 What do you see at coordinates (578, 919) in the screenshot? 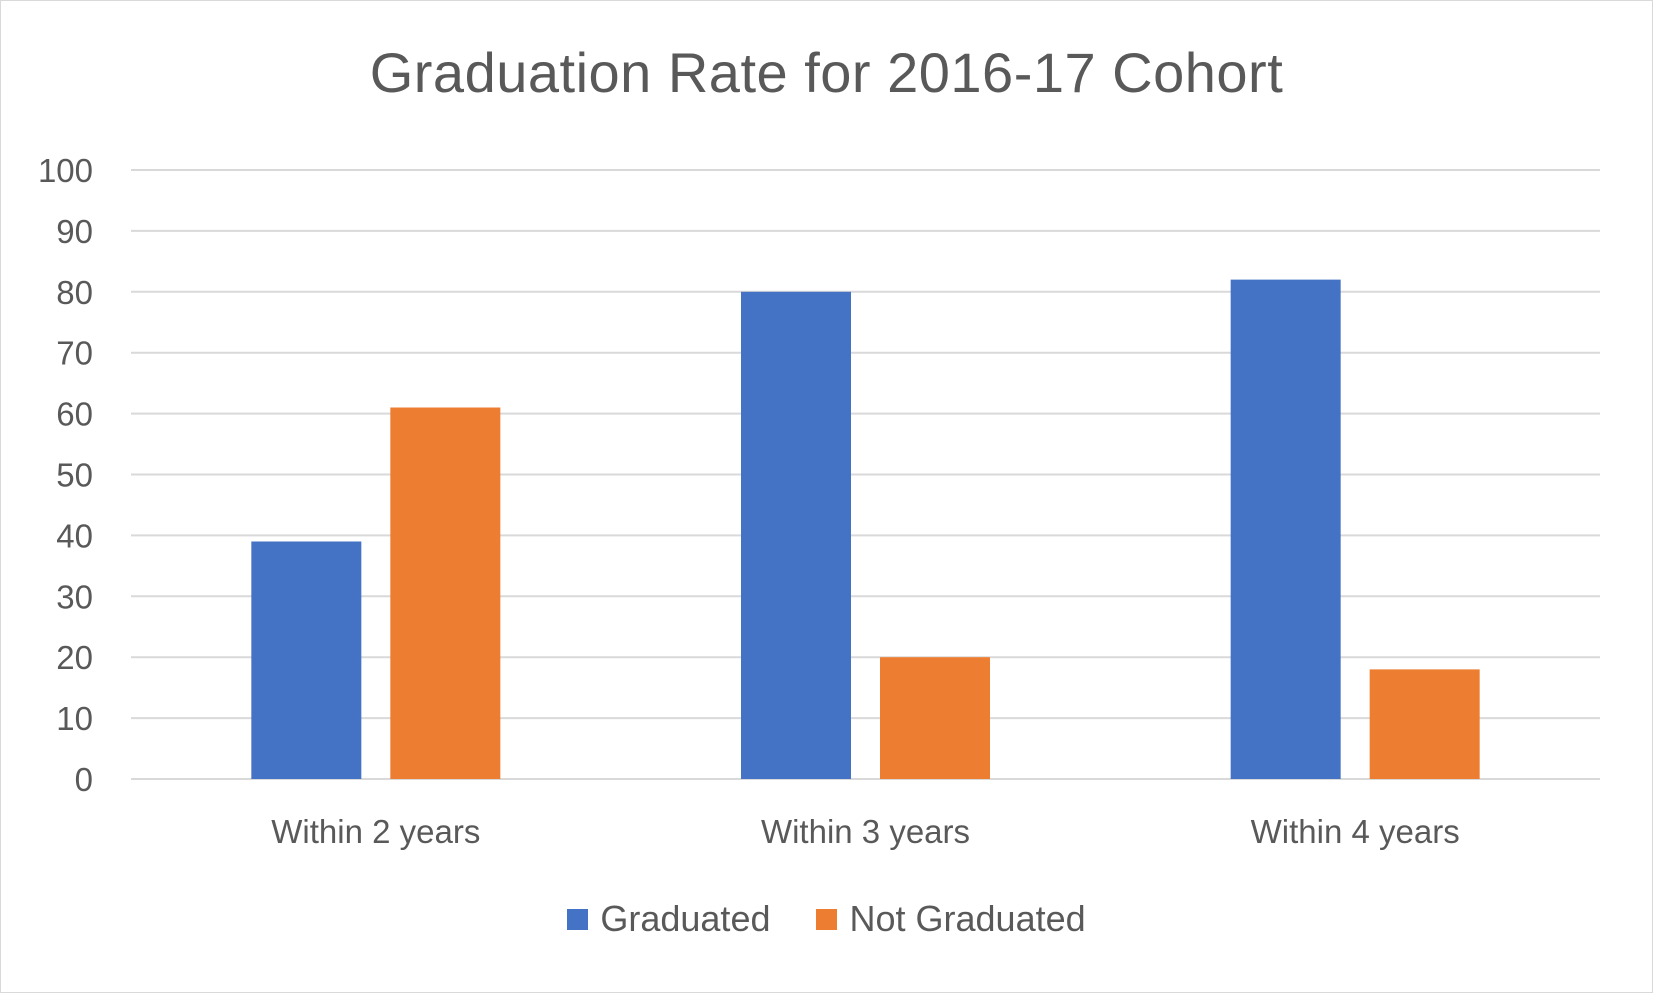
I see `legend-swatch-graduated` at bounding box center [578, 919].